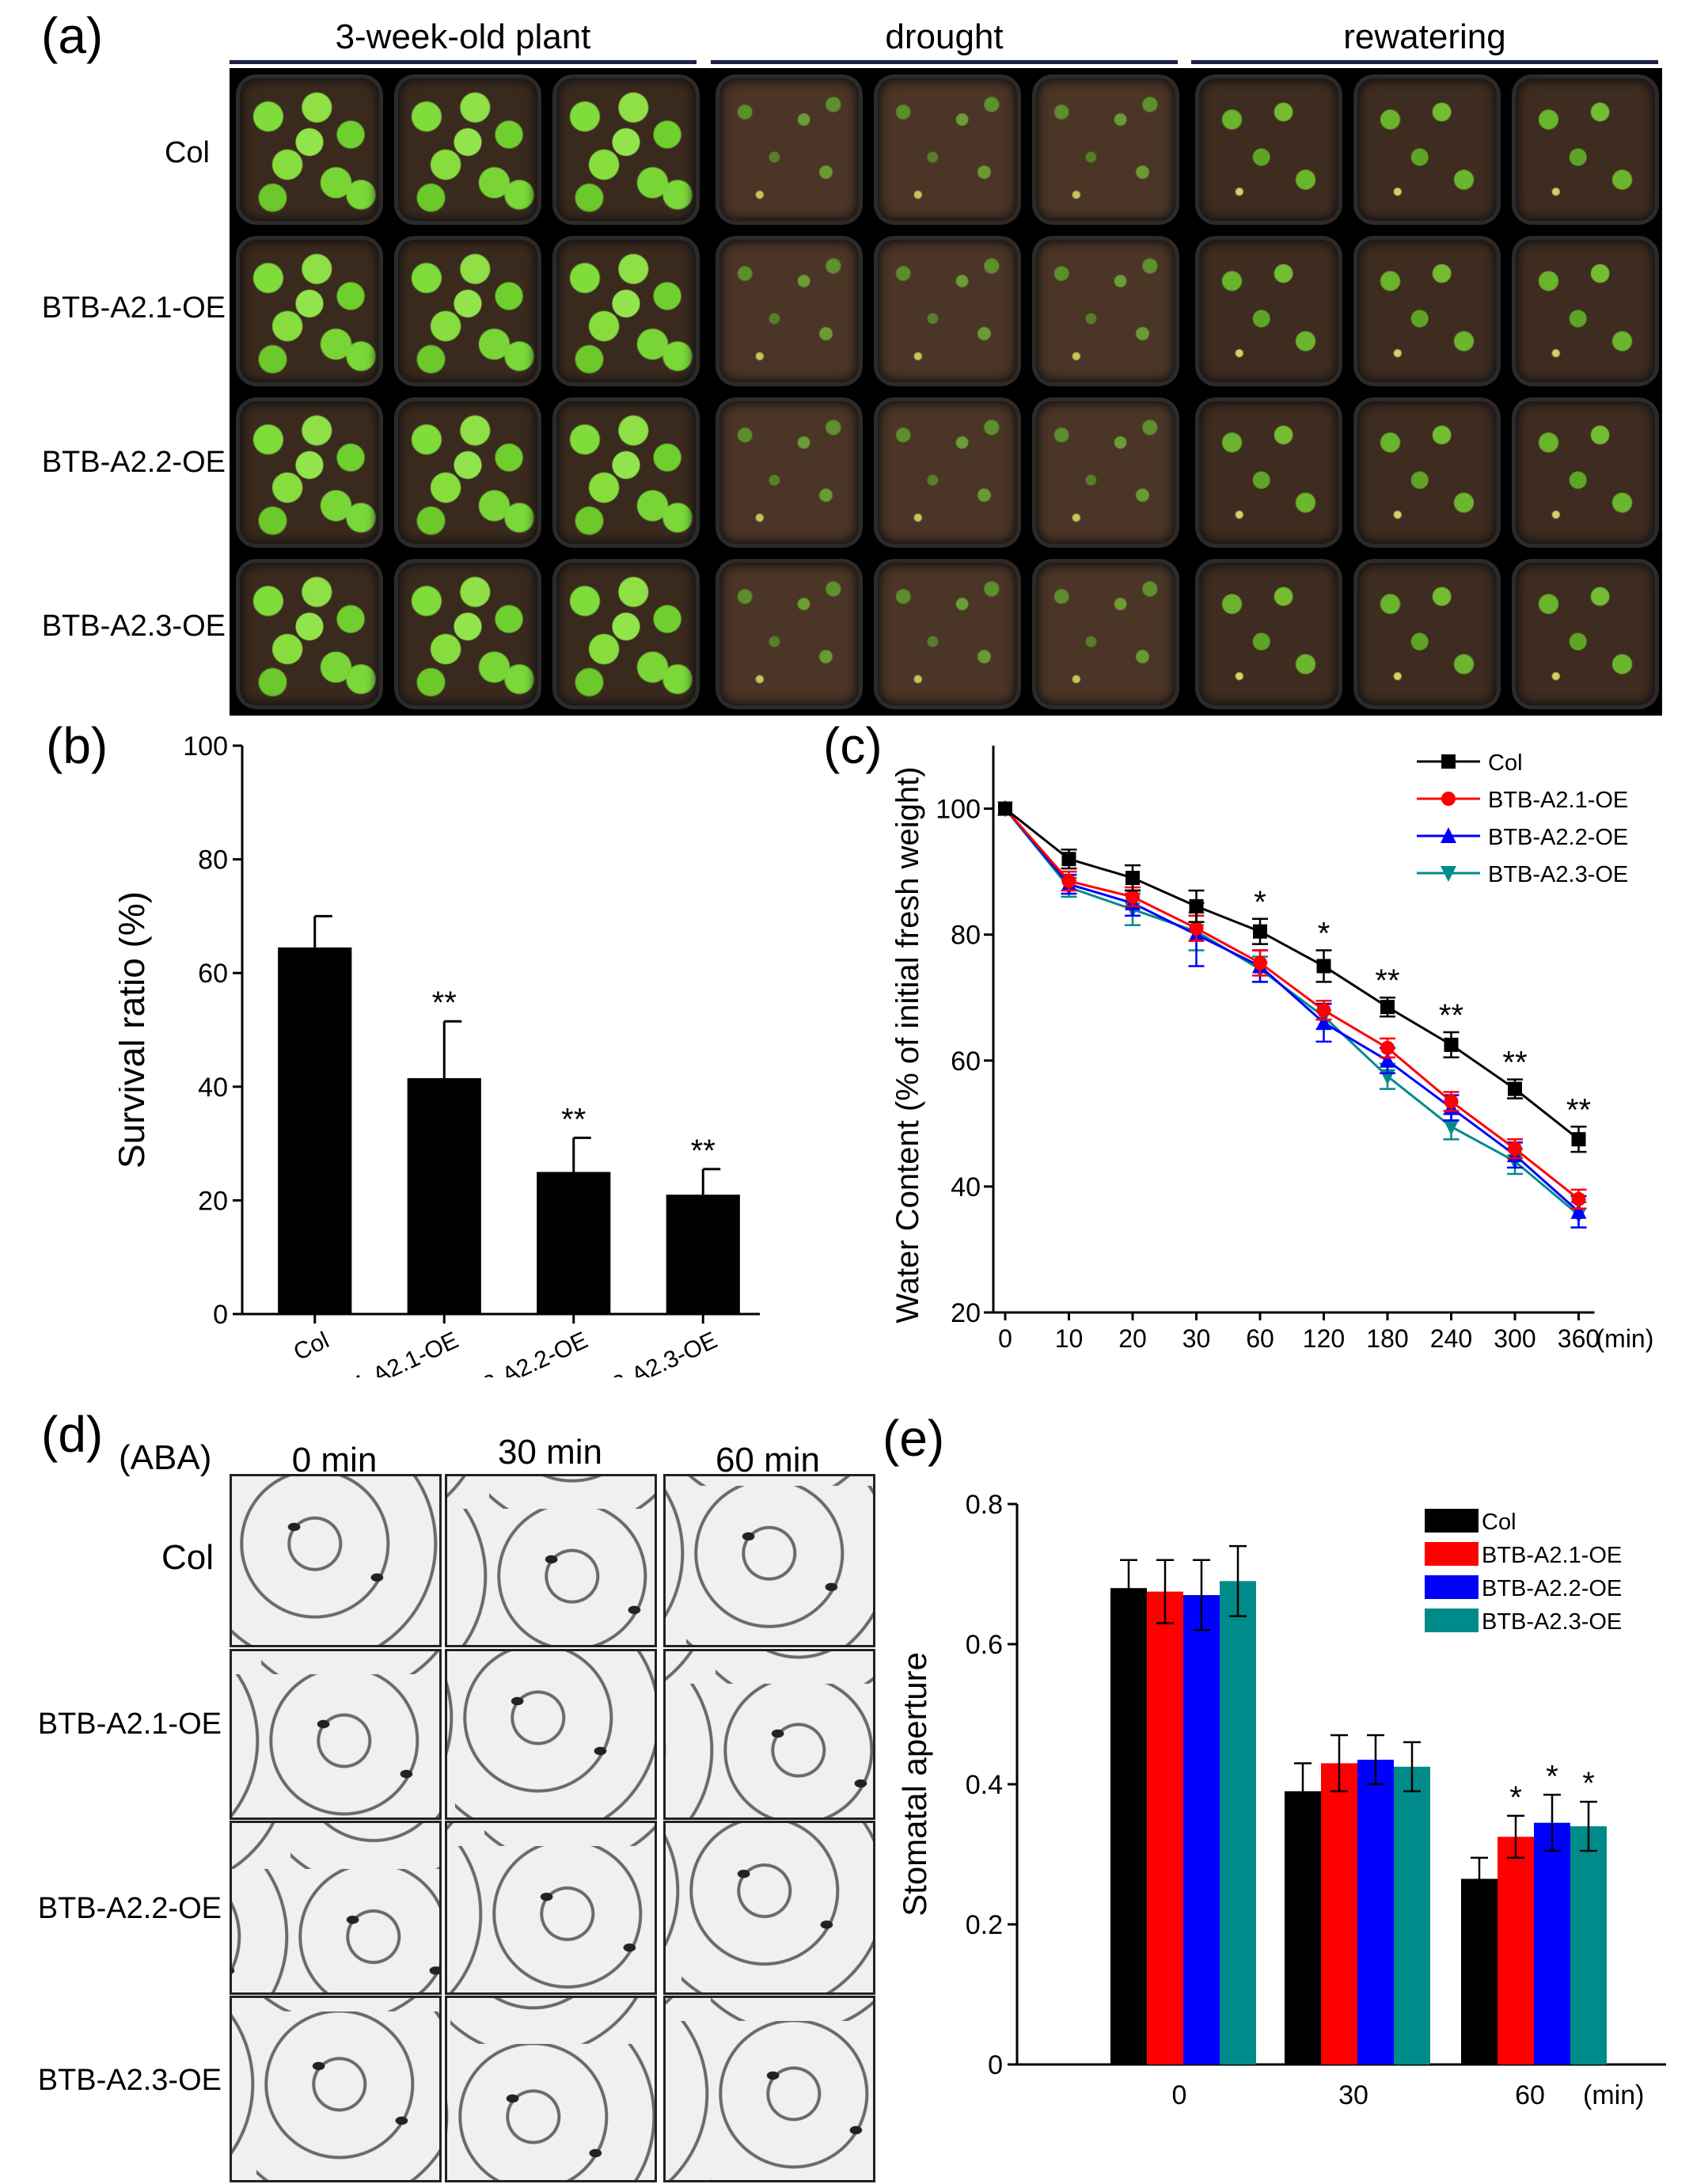 This screenshot has height=2184, width=1693. I want to click on series-line, so click(1292, 1010).